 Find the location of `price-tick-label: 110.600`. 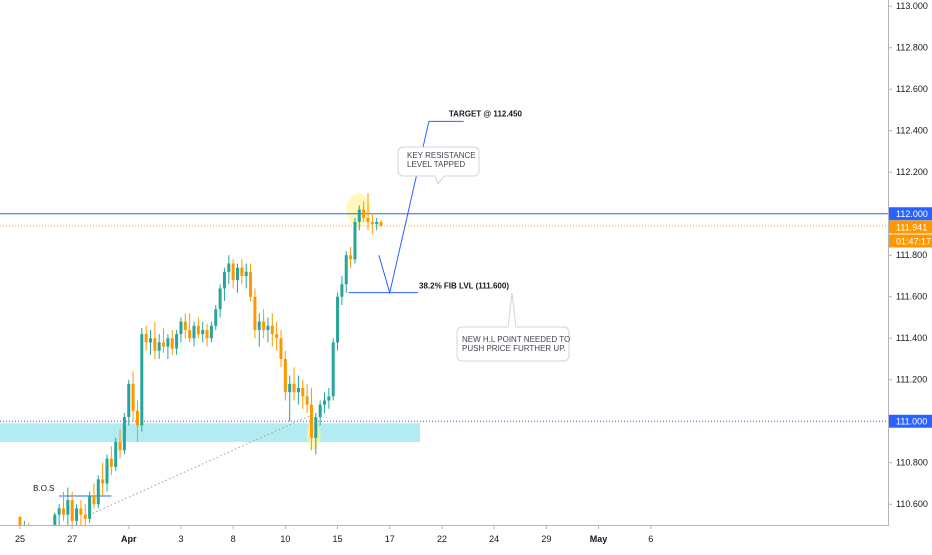

price-tick-label: 110.600 is located at coordinates (912, 504).